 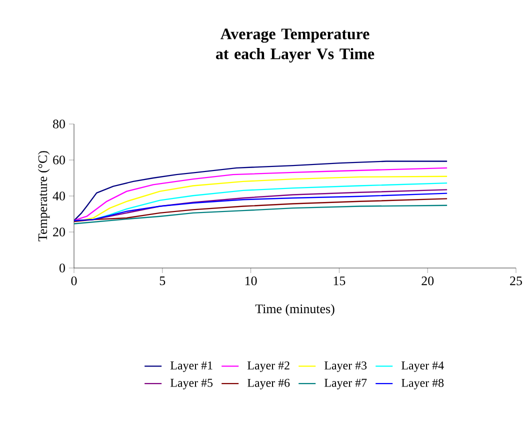 I want to click on legend-label: Layer #5, so click(x=191, y=384).